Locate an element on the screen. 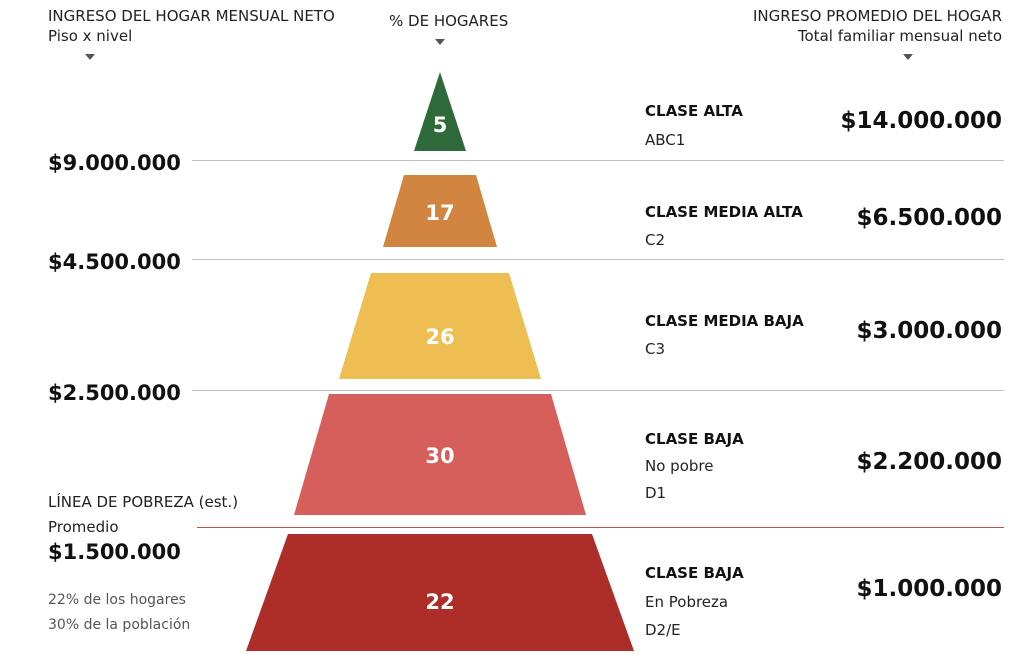  poverty-line is located at coordinates (600, 527).